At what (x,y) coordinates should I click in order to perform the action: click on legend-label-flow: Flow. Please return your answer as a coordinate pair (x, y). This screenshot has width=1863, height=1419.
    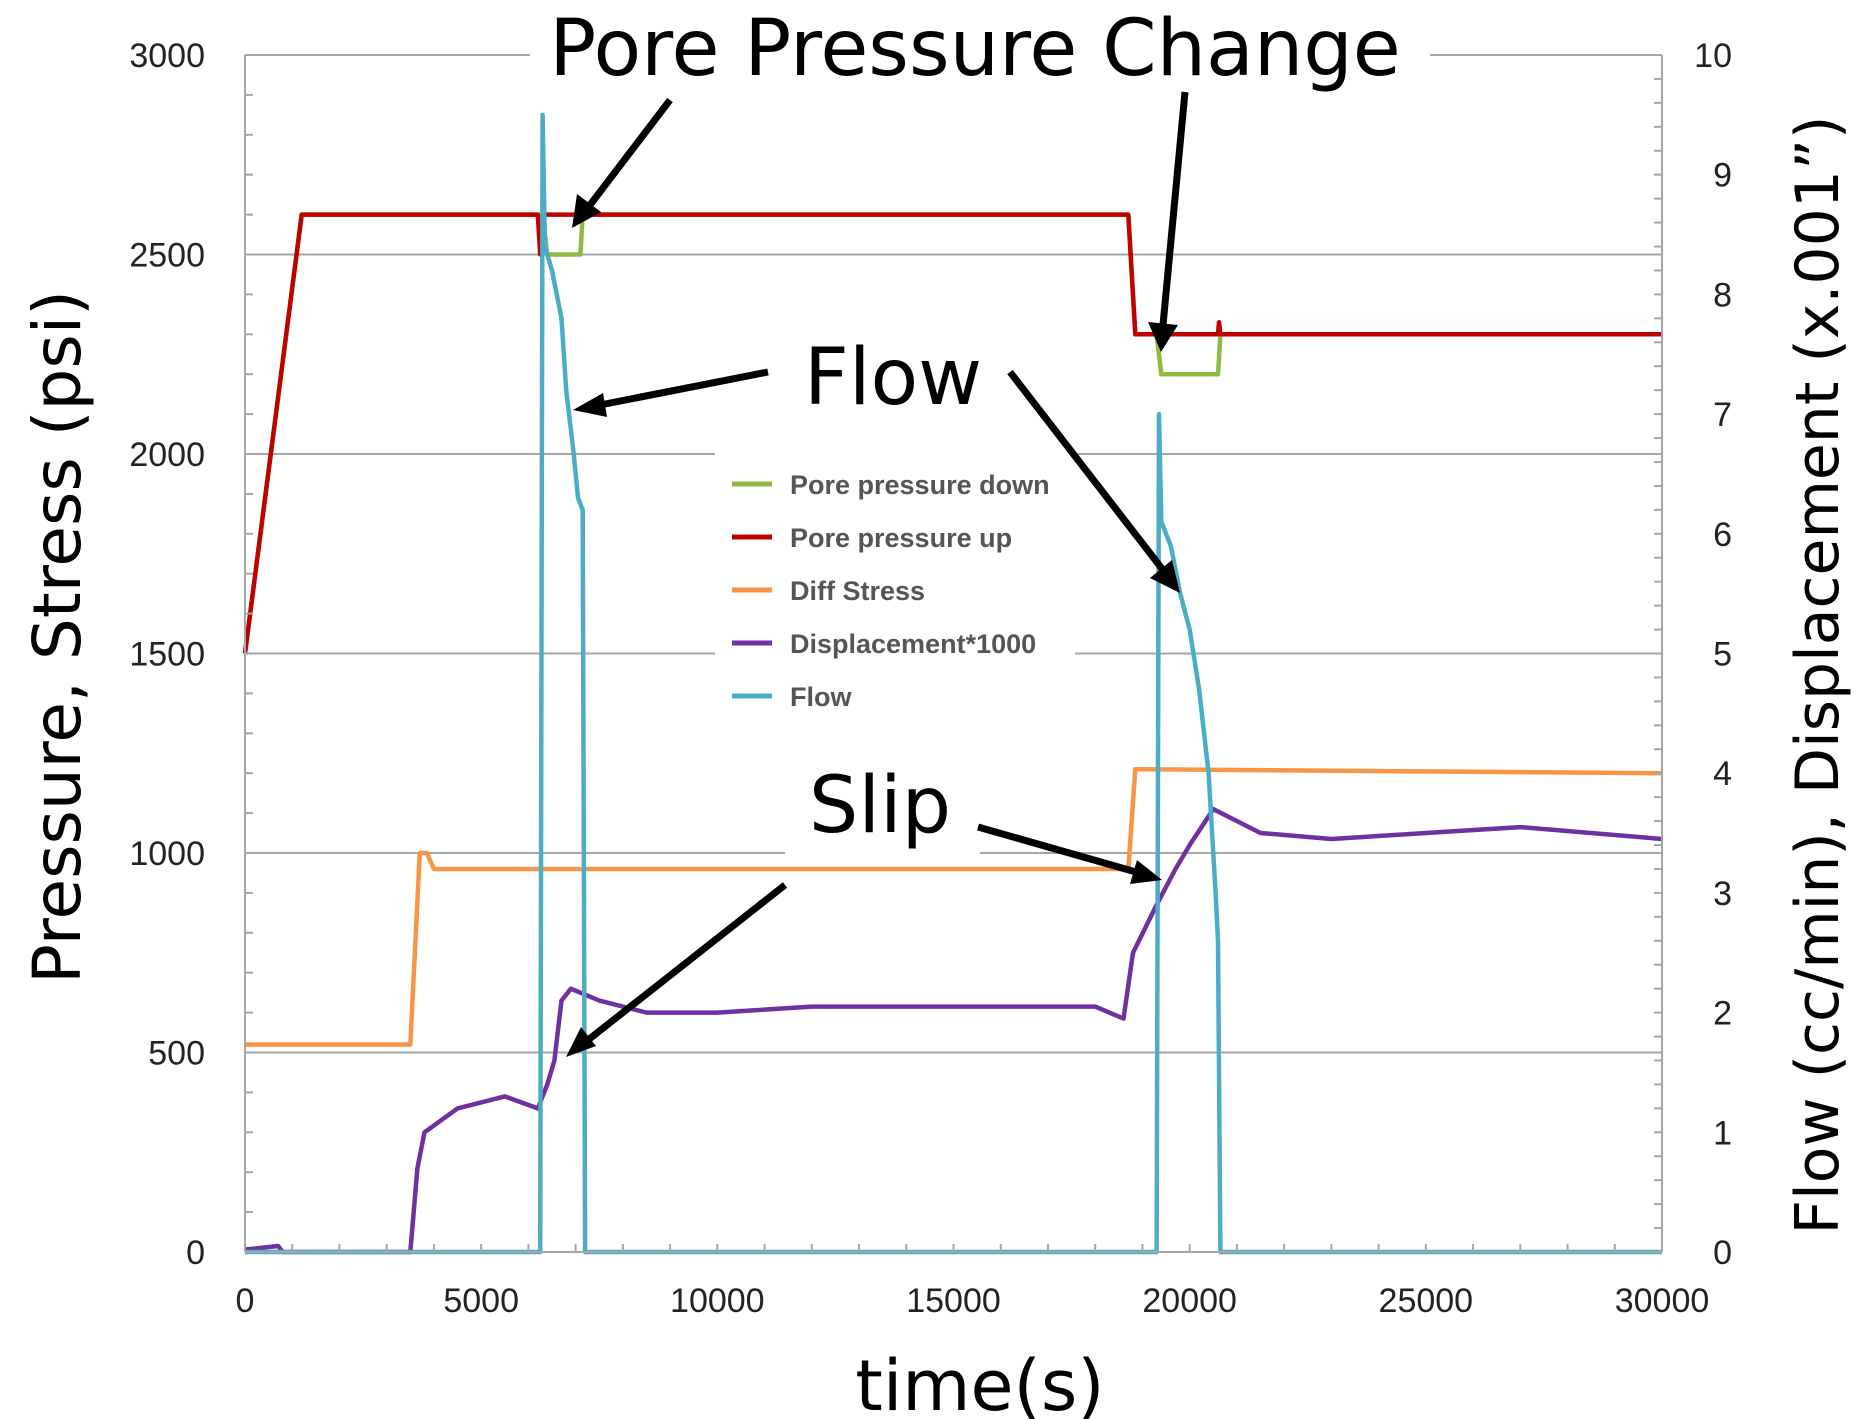
    Looking at the image, I should click on (821, 697).